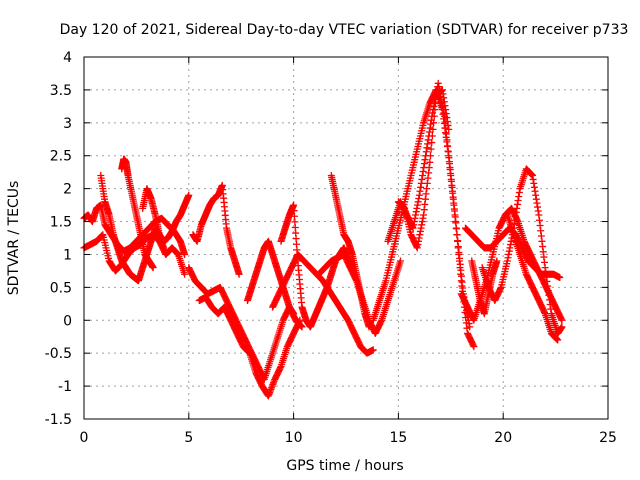  What do you see at coordinates (249, 346) in the screenshot?
I see `series-arc-h` at bounding box center [249, 346].